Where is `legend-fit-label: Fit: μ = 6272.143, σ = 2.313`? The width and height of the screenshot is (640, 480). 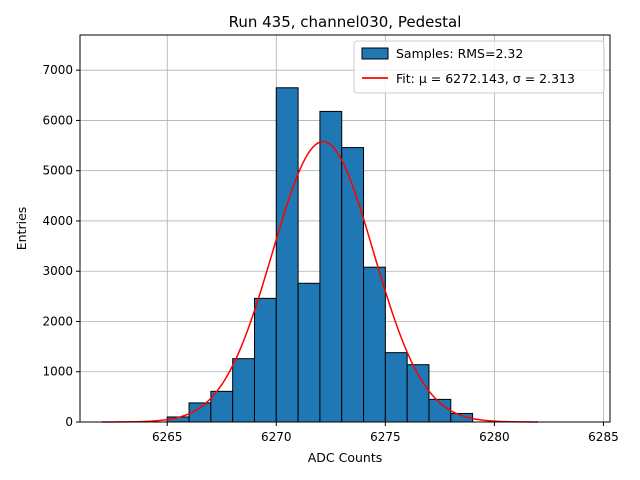 legend-fit-label: Fit: μ = 6272.143, σ = 2.313 is located at coordinates (485, 78).